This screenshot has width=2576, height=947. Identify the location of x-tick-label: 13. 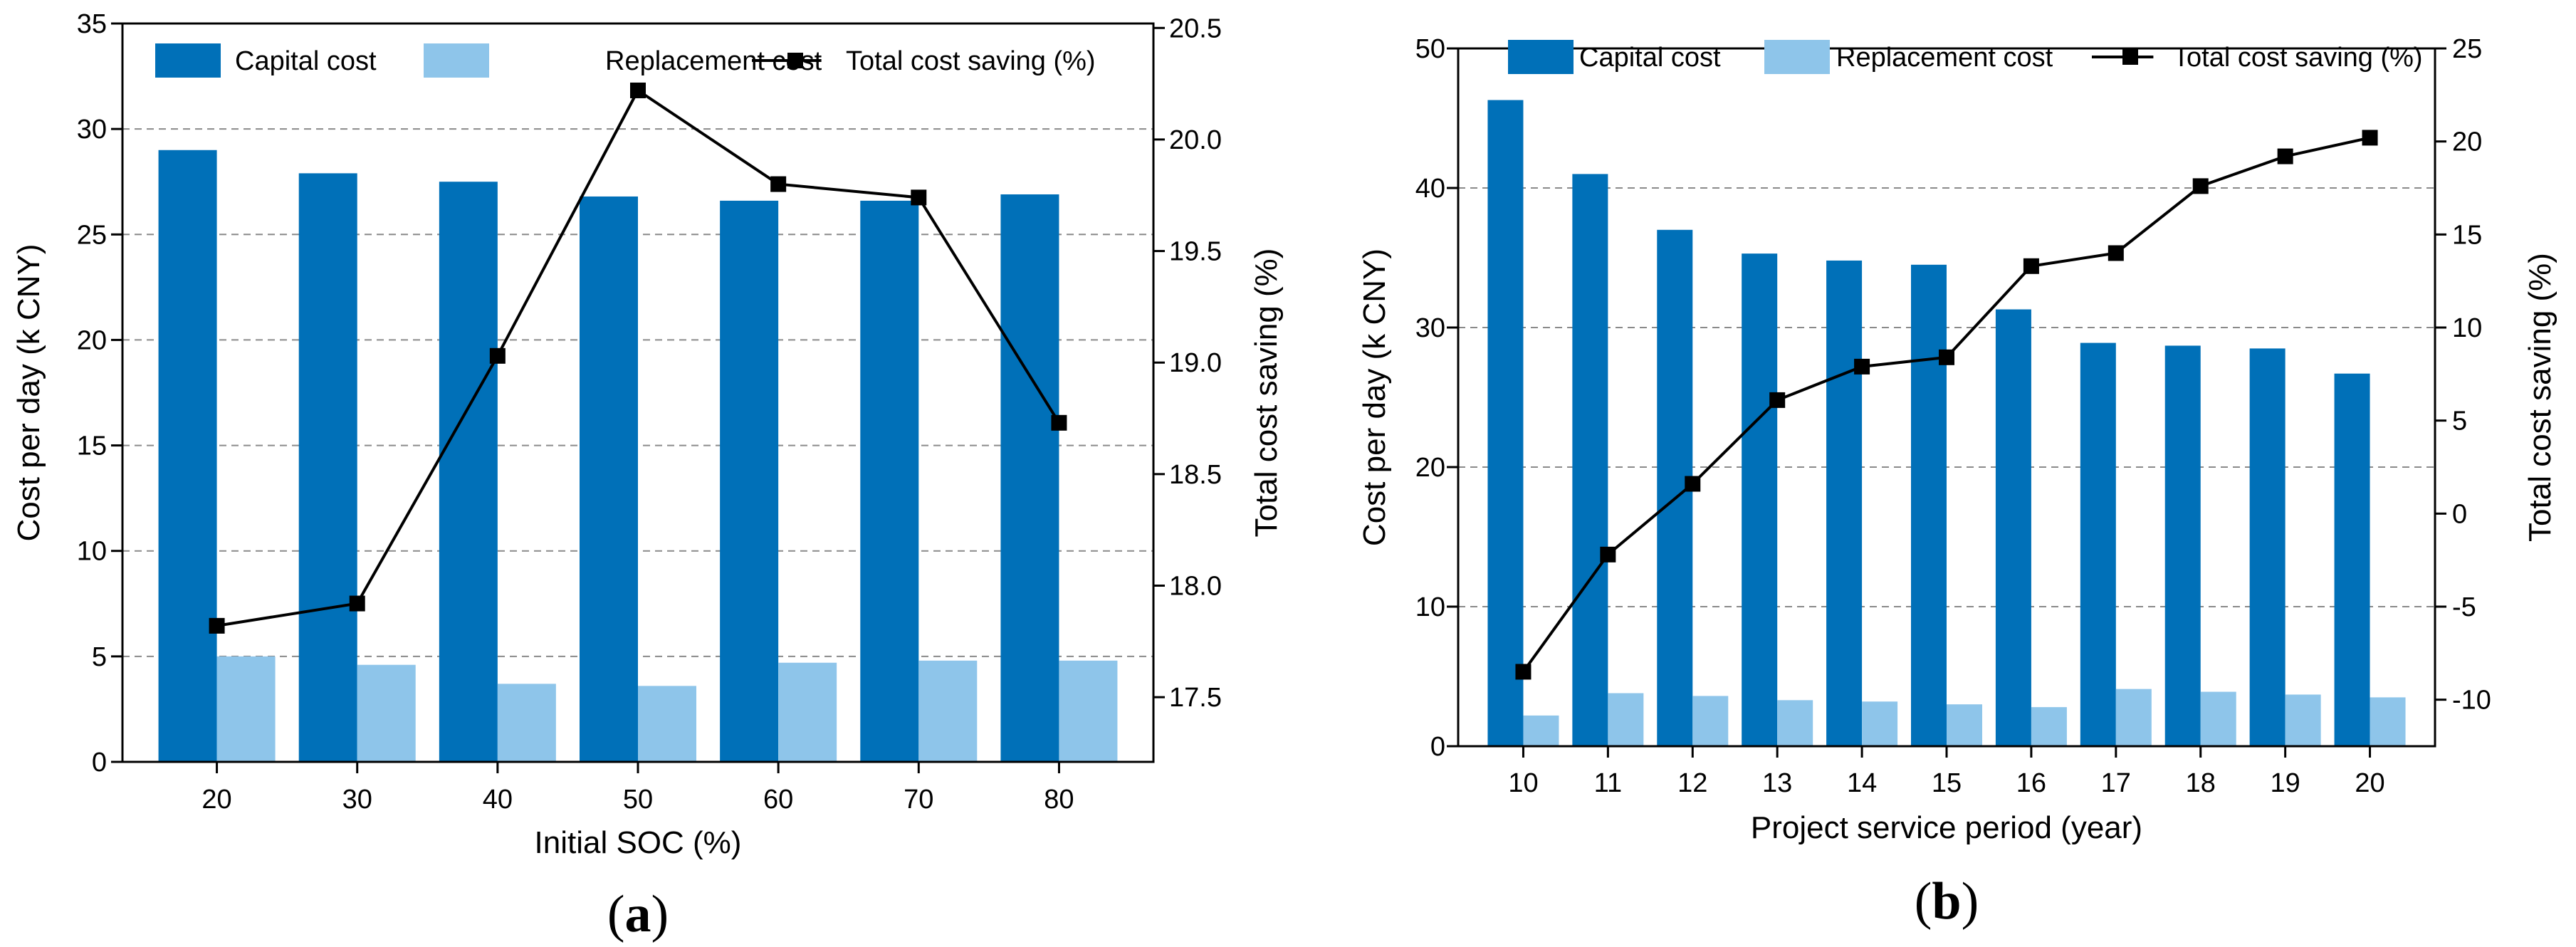
(1777, 783).